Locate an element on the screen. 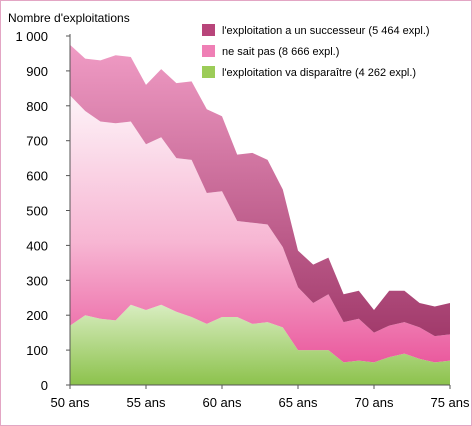  x-tick-label: 70 ans is located at coordinates (374, 402).